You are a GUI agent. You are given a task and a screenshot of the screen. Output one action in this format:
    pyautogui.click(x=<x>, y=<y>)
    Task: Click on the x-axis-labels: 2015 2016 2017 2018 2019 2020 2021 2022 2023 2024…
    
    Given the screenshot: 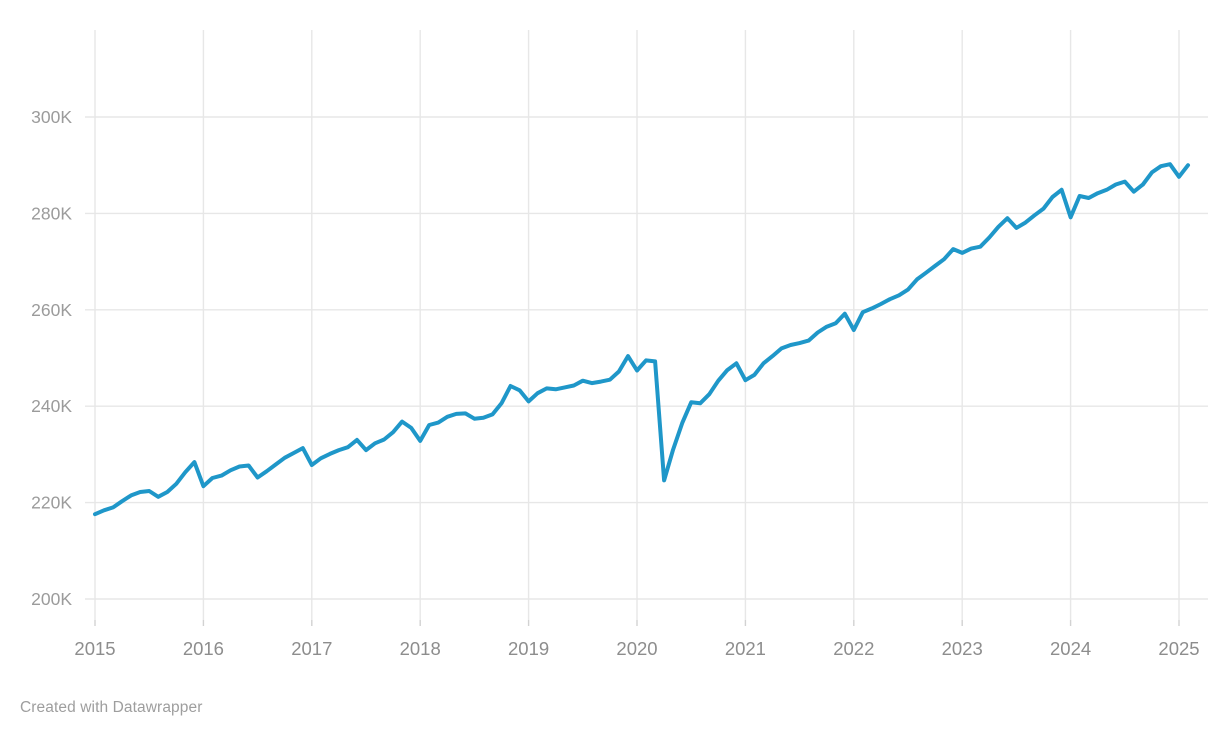 What is the action you would take?
    pyautogui.click(x=636, y=648)
    